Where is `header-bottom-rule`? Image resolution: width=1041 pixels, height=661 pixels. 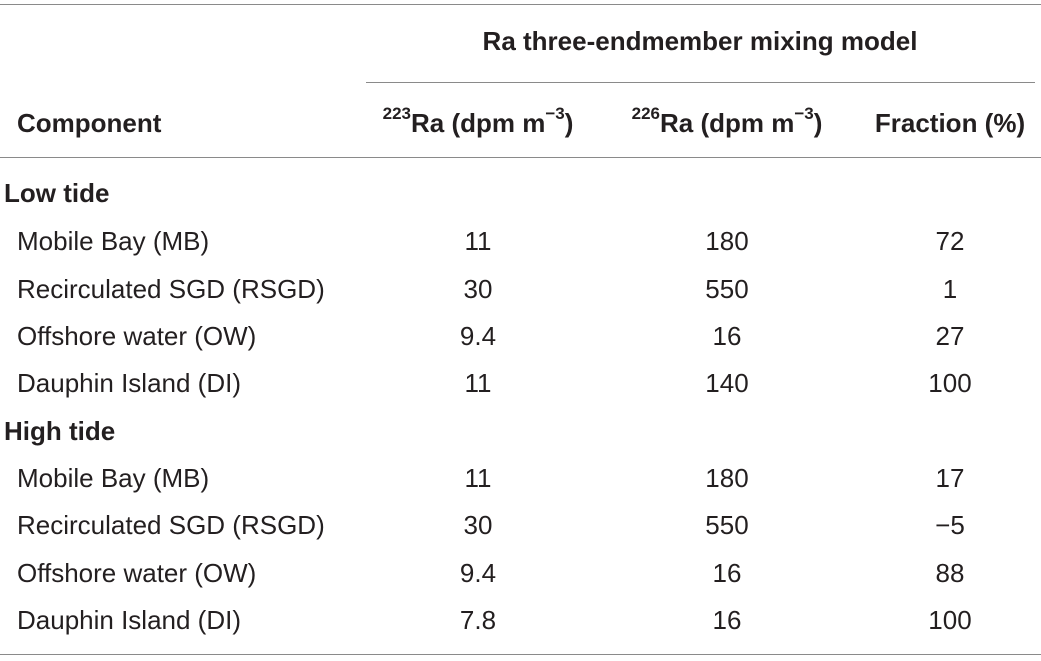 header-bottom-rule is located at coordinates (520, 157).